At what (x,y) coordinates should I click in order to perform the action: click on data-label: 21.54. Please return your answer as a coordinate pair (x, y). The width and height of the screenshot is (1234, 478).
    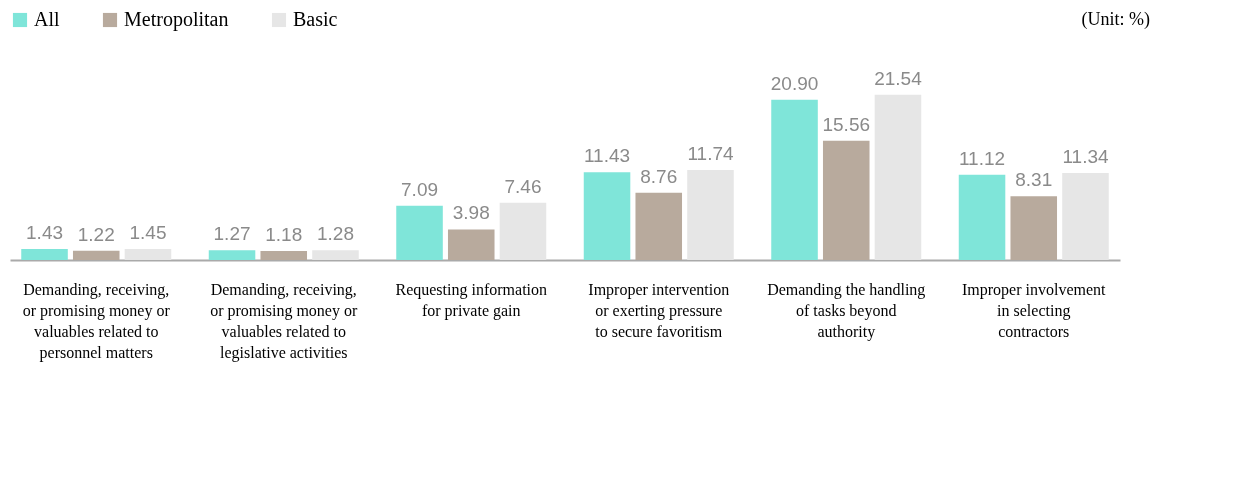
    Looking at the image, I should click on (898, 78).